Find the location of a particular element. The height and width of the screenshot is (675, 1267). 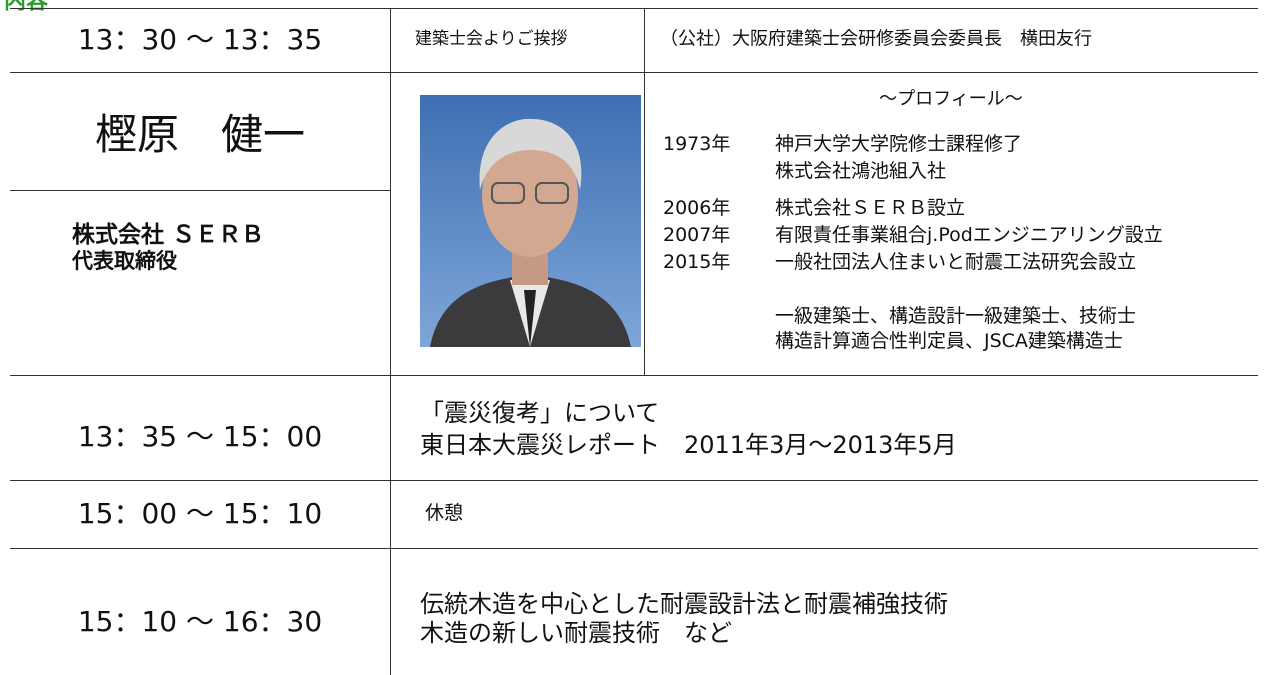

time: 15：10 ～ 16：30 is located at coordinates (200, 621).